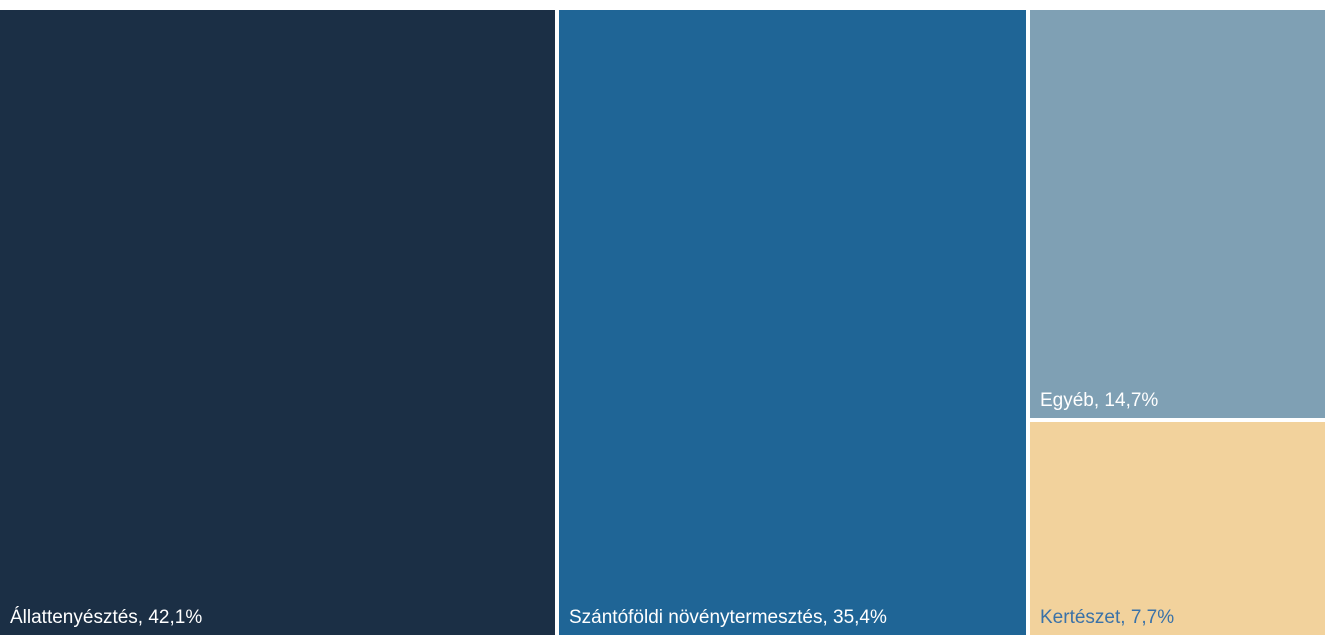 This screenshot has width=1325, height=635. I want to click on treemap-tile-4: Kertészet, 7,7%, so click(1177, 528).